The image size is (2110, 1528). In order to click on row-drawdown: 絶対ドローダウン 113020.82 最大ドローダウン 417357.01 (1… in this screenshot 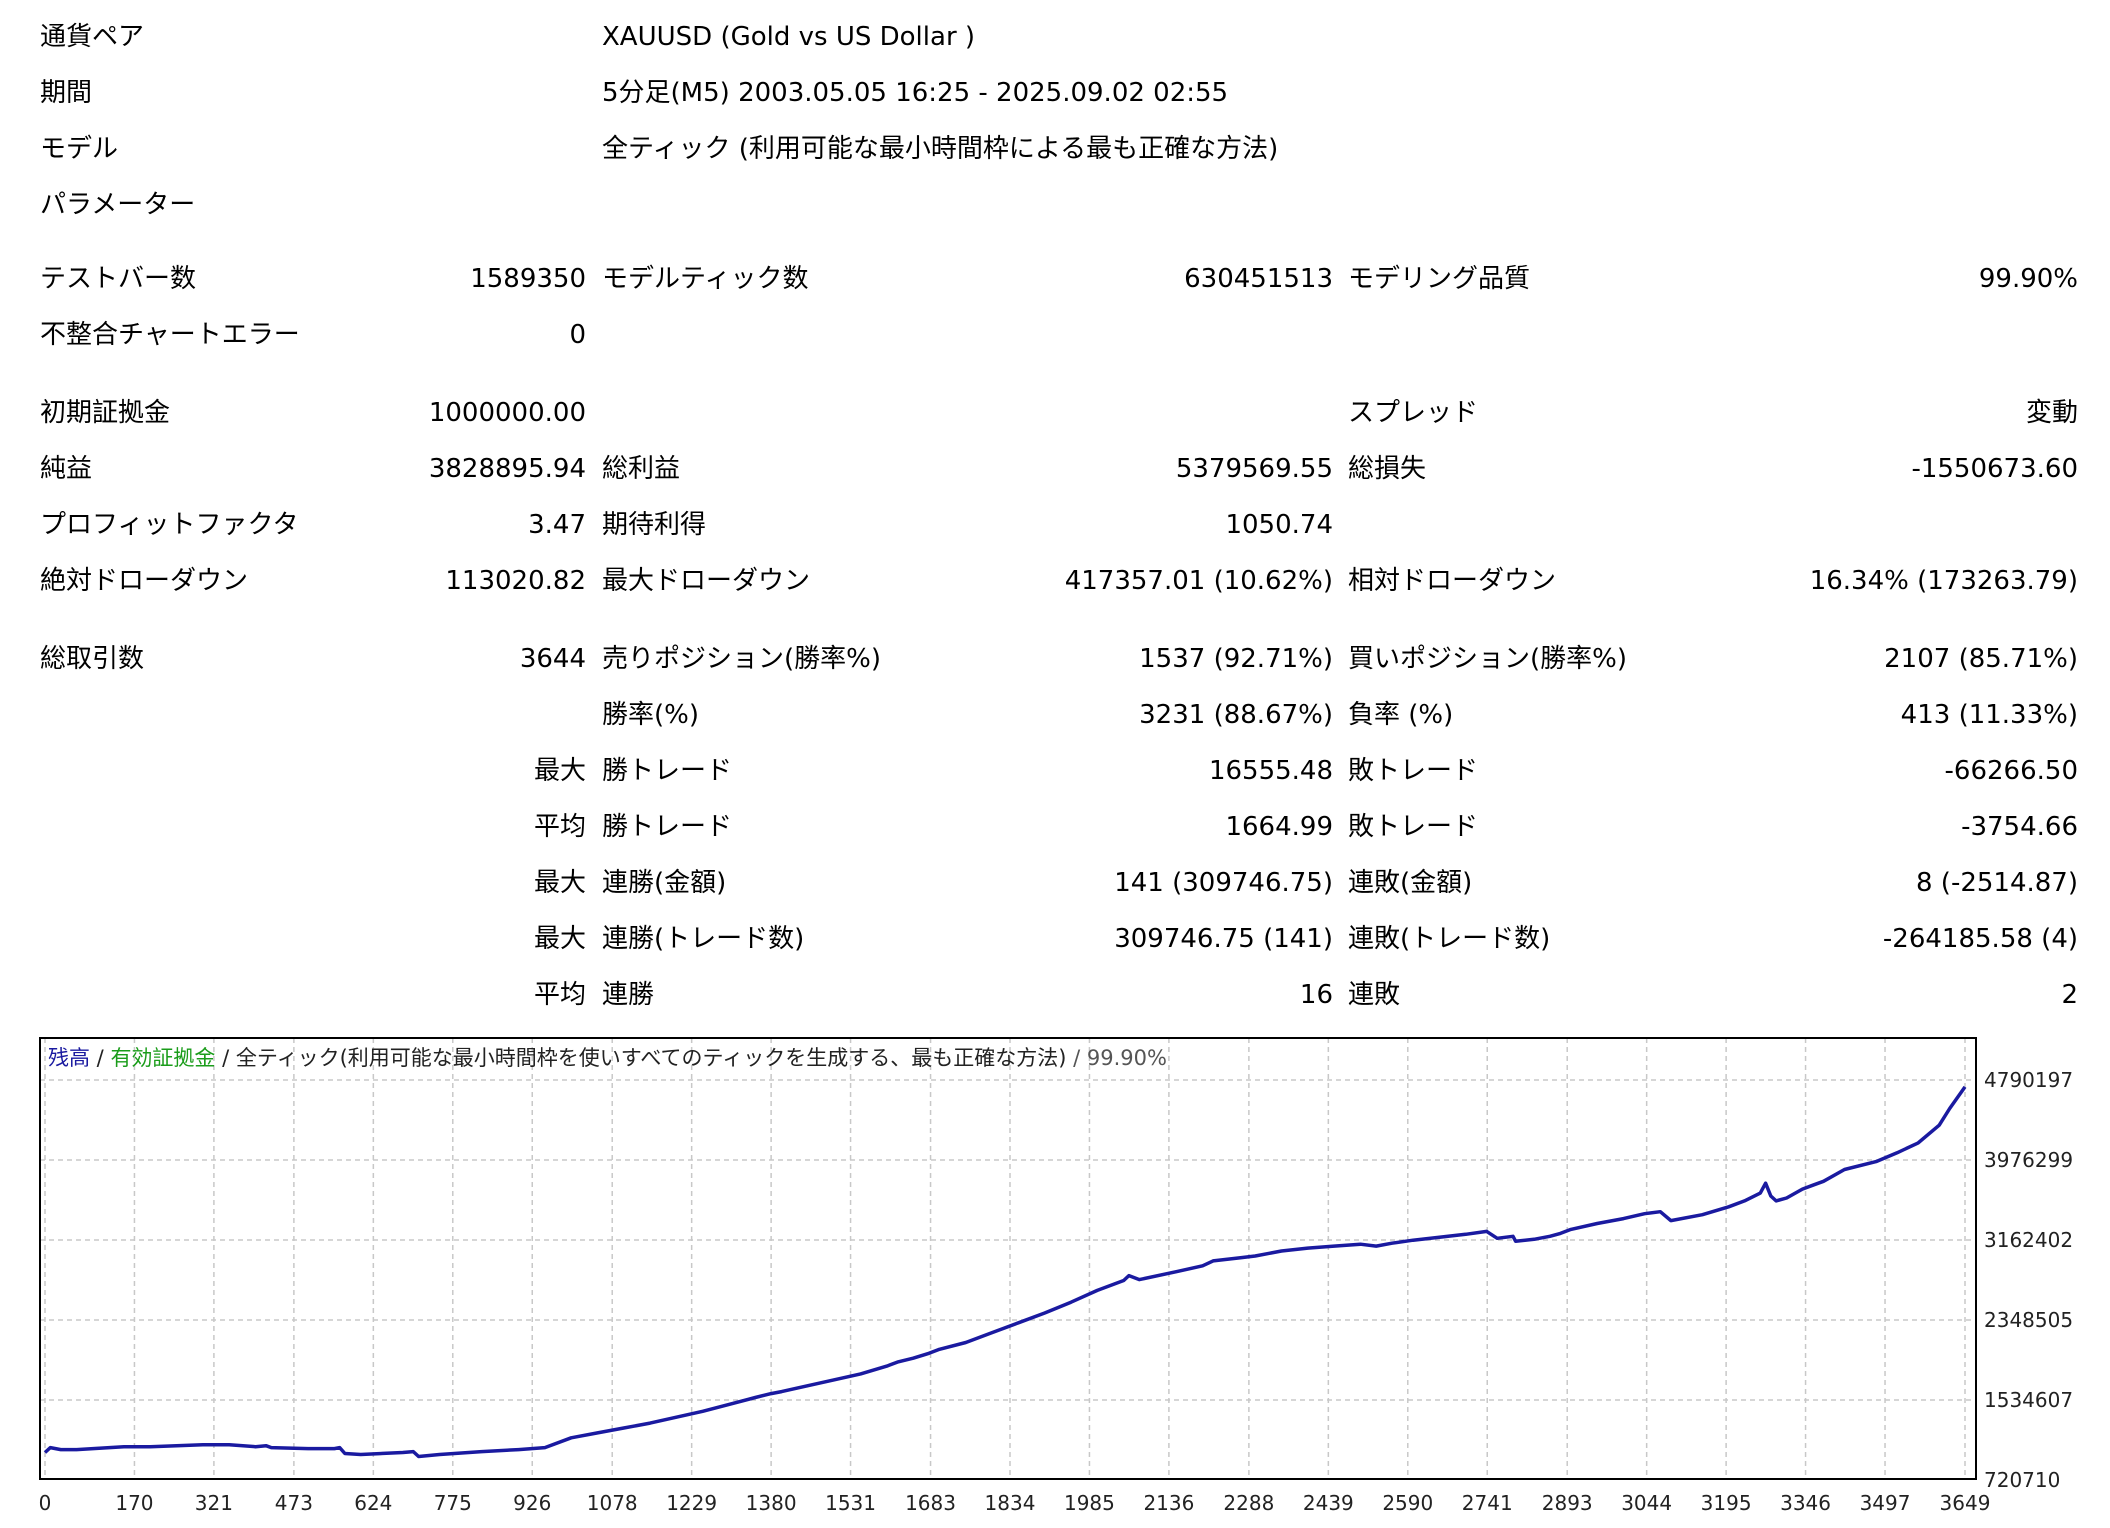, I will do `click(1055, 581)`.